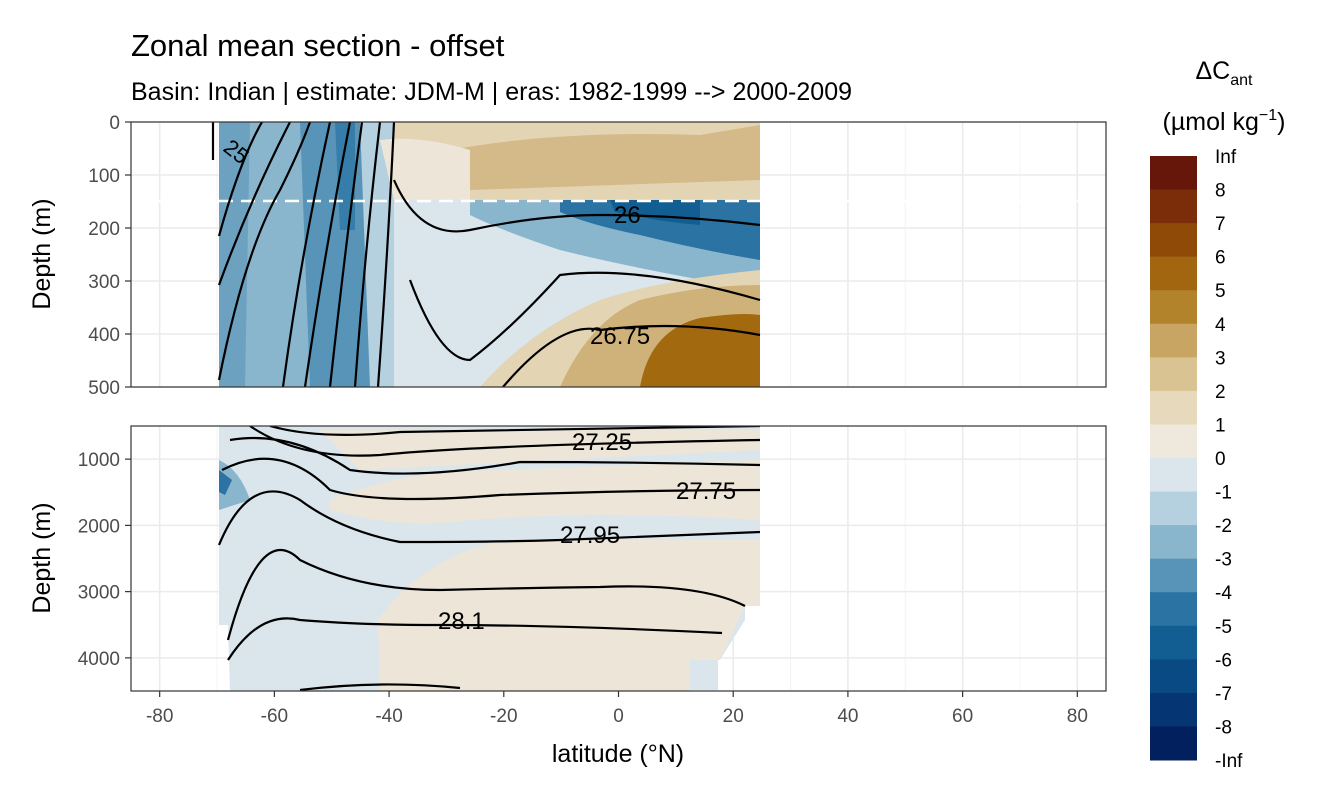 Image resolution: width=1344 pixels, height=811 pixels. I want to click on legend-colorbar, so click(1173, 458).